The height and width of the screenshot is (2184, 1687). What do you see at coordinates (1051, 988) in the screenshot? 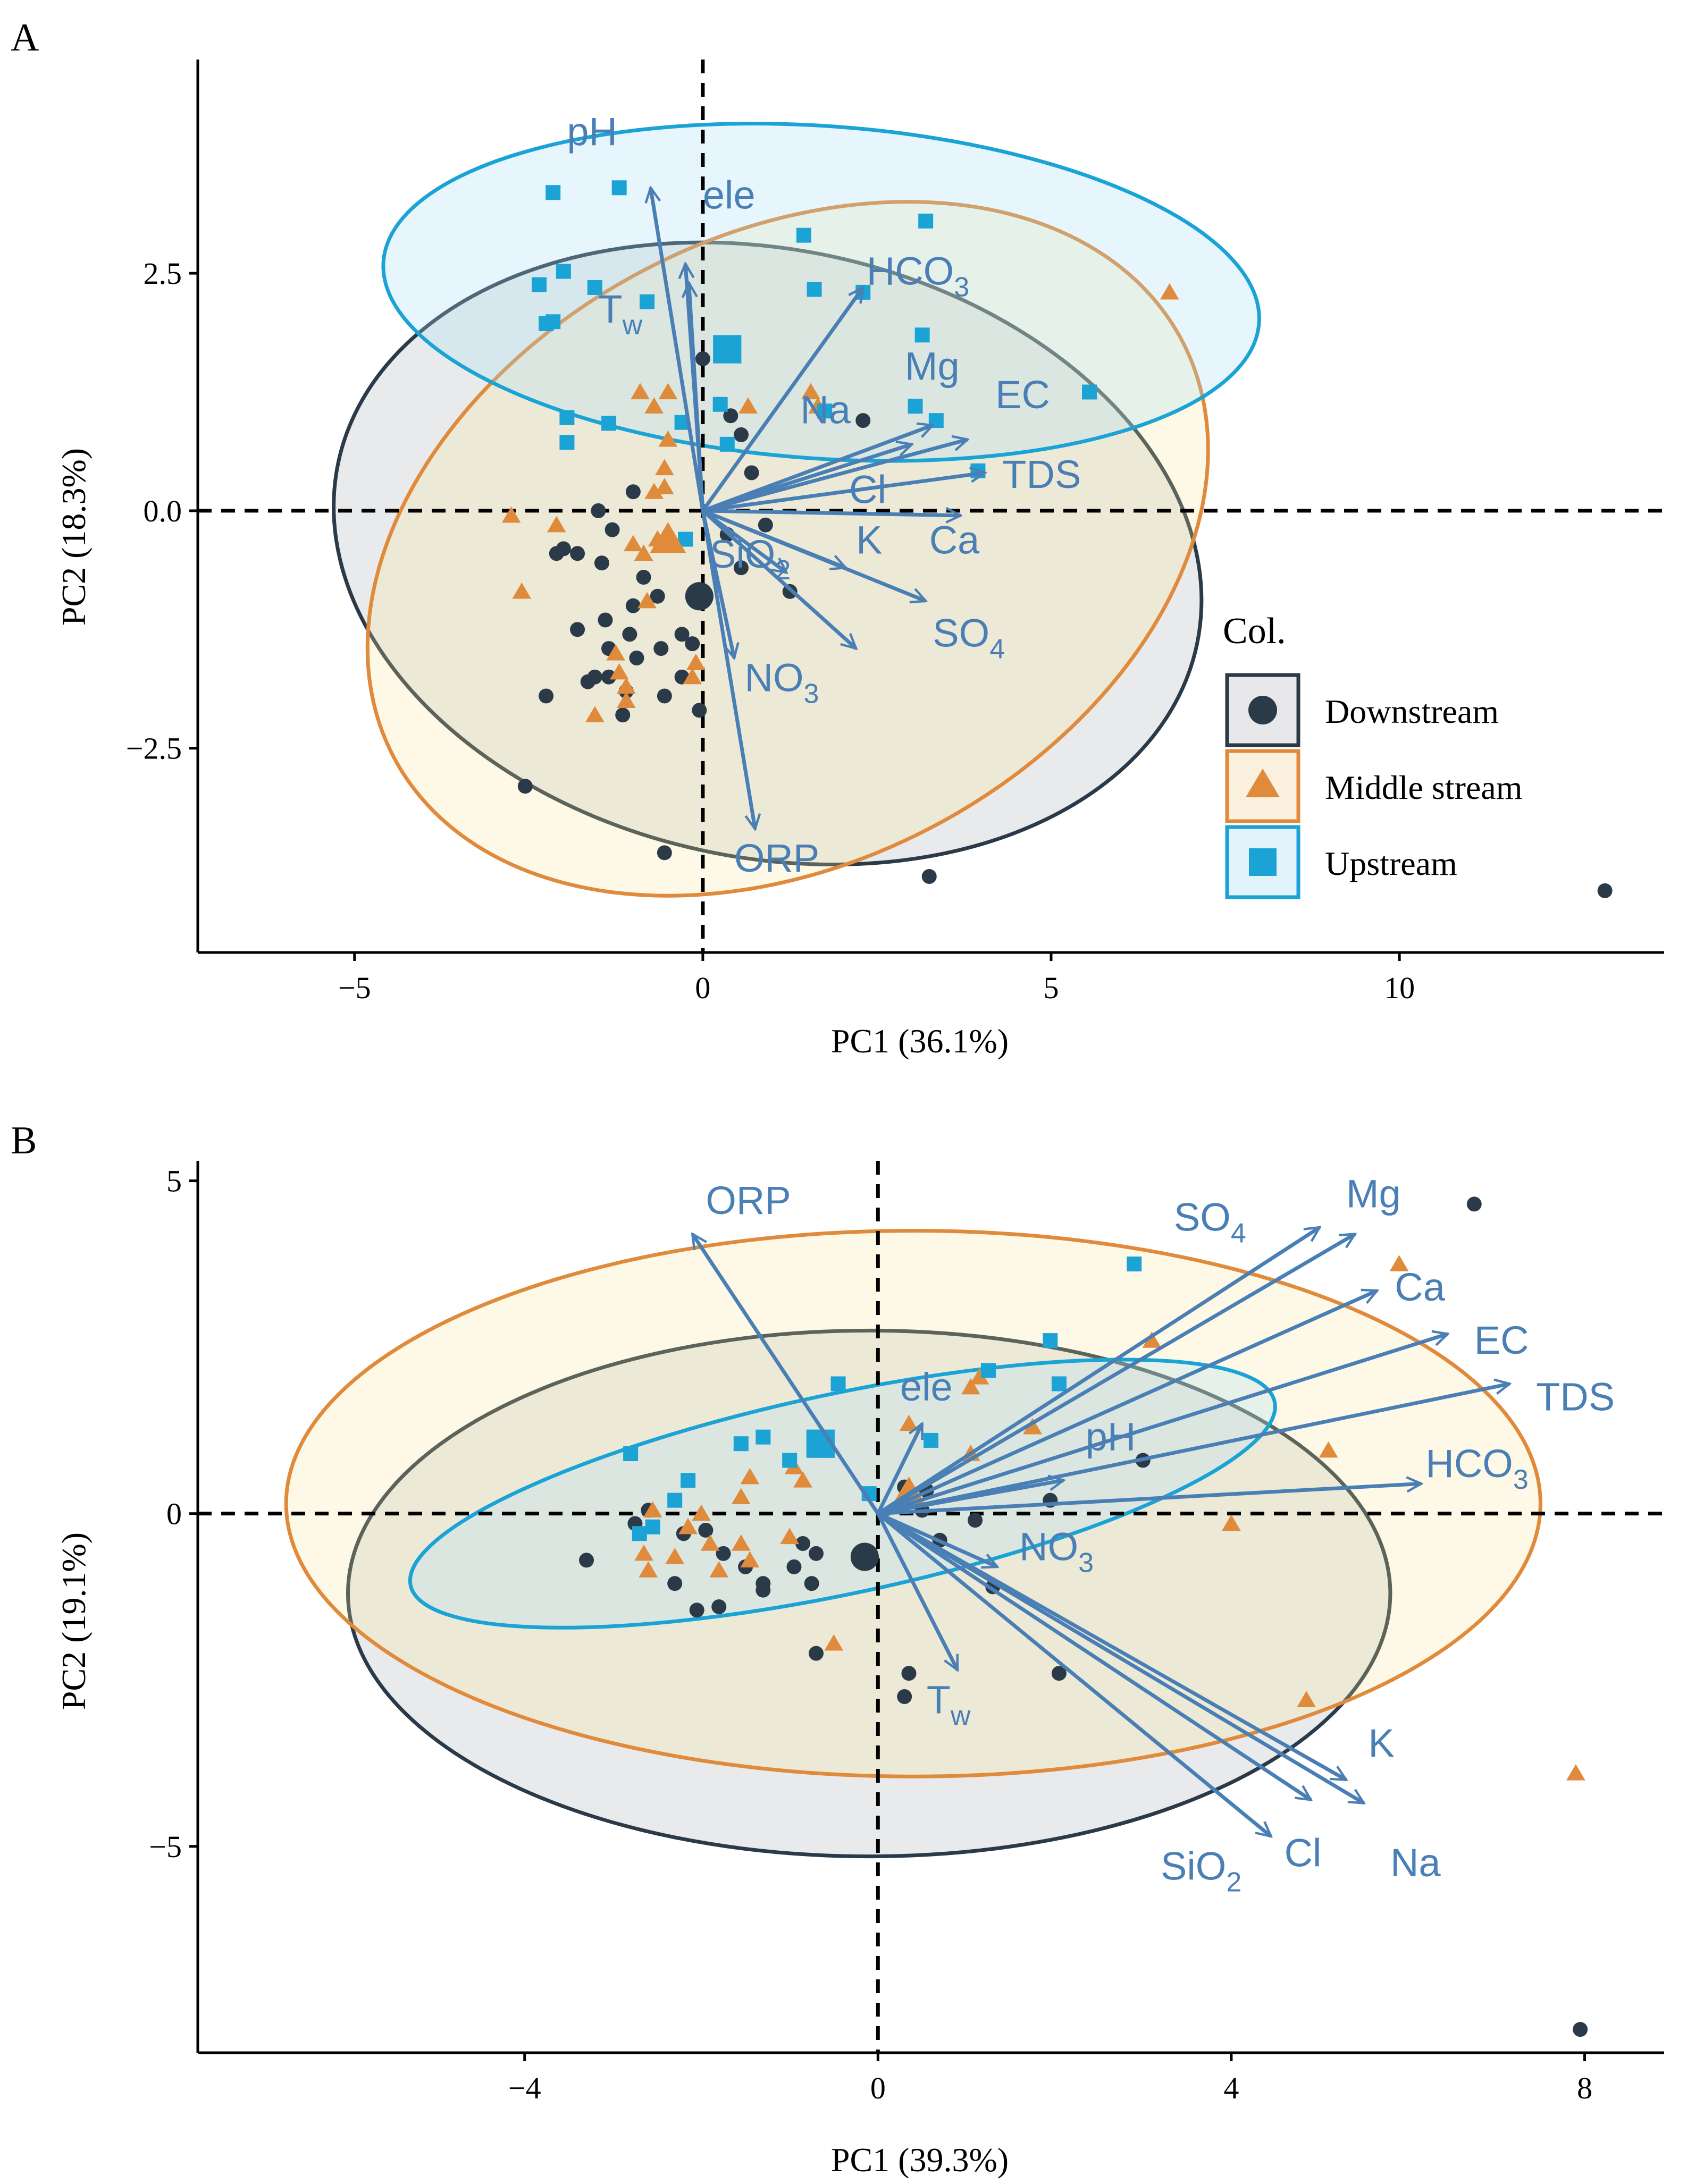
I see `plot-a-x-tick-label: 5` at bounding box center [1051, 988].